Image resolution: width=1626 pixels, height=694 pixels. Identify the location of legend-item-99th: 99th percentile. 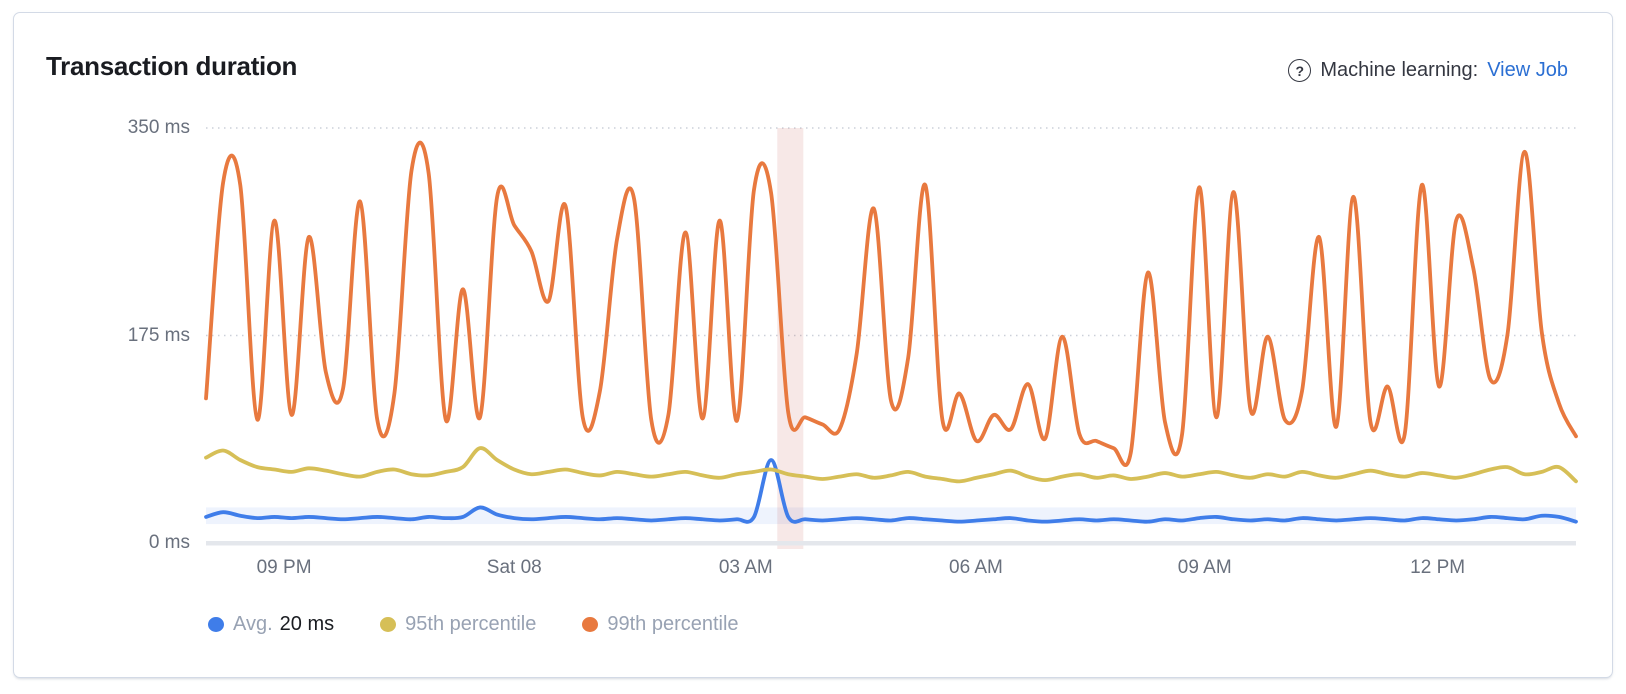
(660, 624).